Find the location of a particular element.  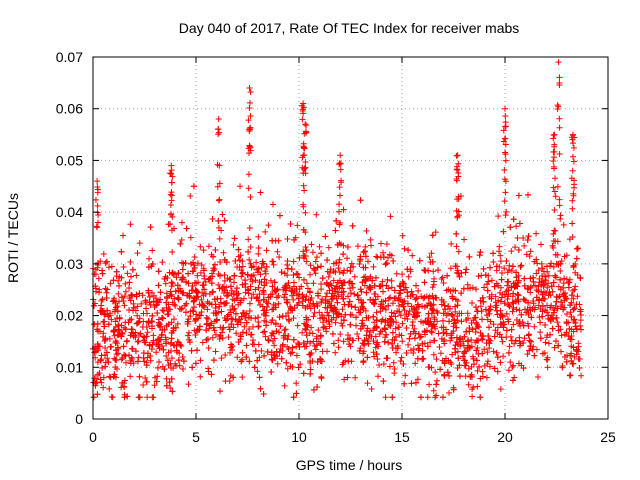

x-axis-label: GPS time / hours is located at coordinates (349, 465).